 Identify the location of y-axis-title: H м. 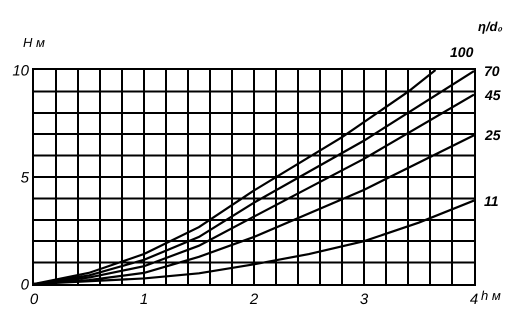
(34, 42).